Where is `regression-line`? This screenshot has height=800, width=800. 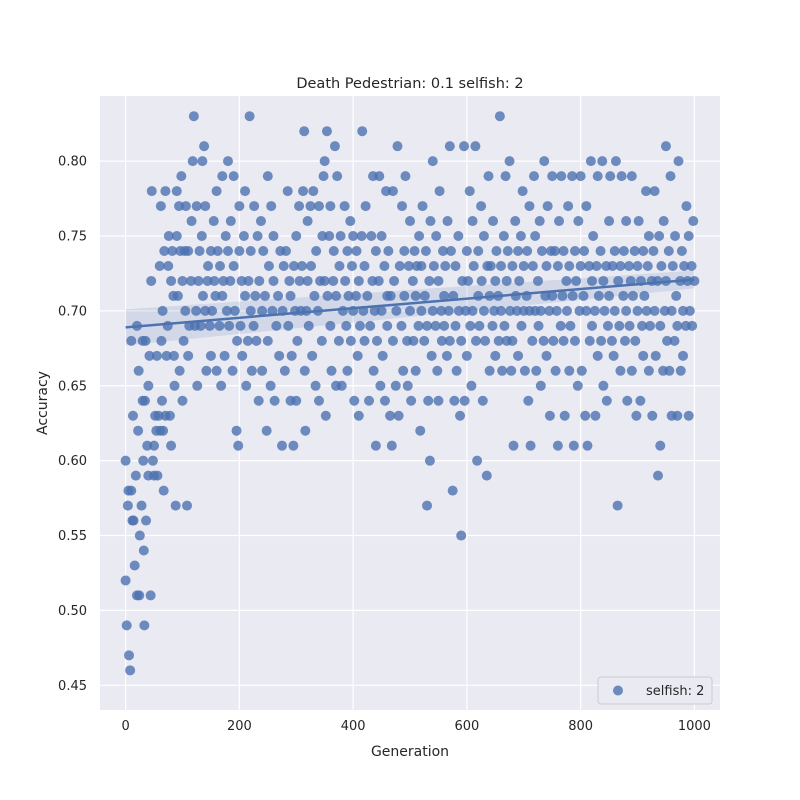
regression-line is located at coordinates (410, 303).